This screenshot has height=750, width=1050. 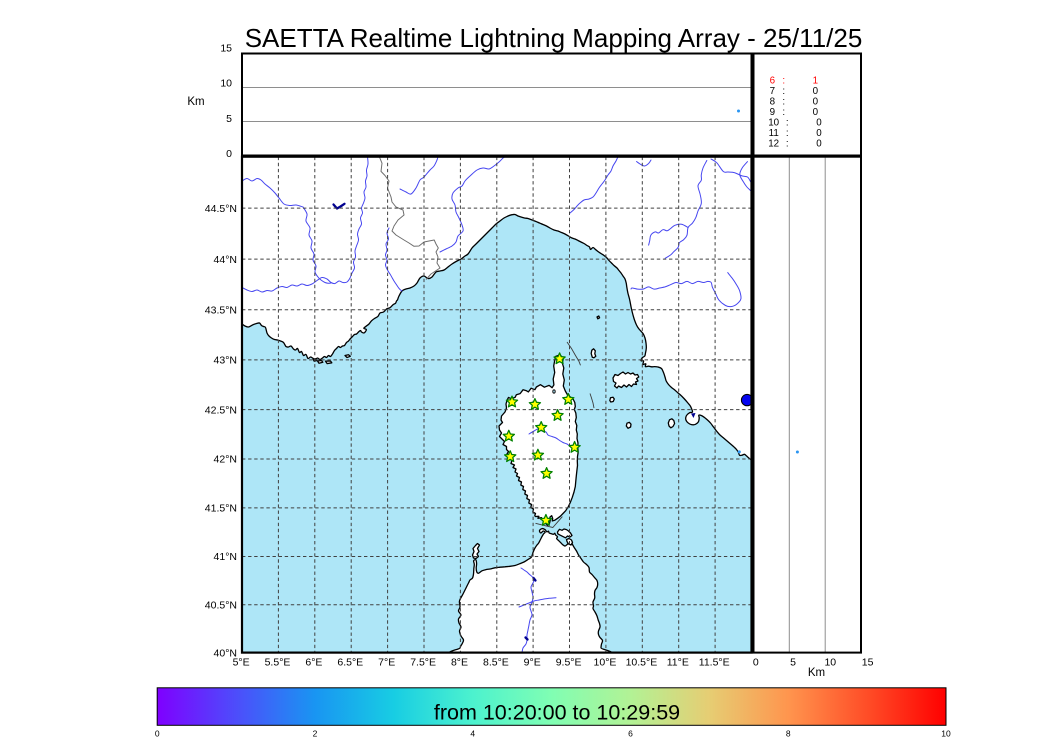 What do you see at coordinates (557, 713) in the screenshot?
I see `svg-text: from 10:20:00 to 10:29:59` at bounding box center [557, 713].